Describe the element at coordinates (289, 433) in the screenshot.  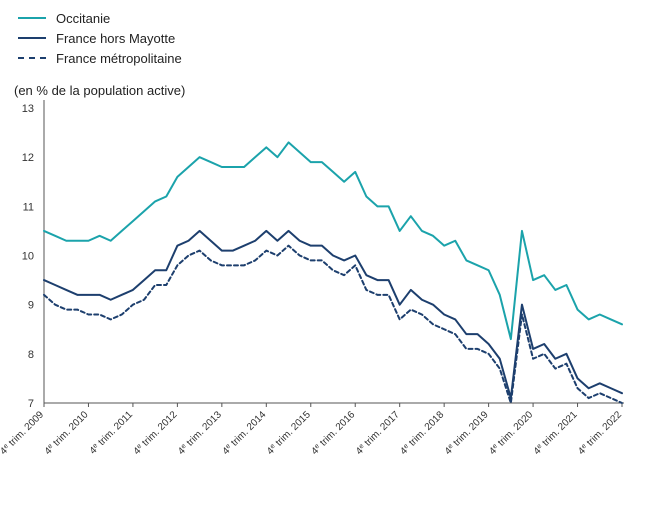
I see `x-tick-label: 4e trim. 2015` at that location.